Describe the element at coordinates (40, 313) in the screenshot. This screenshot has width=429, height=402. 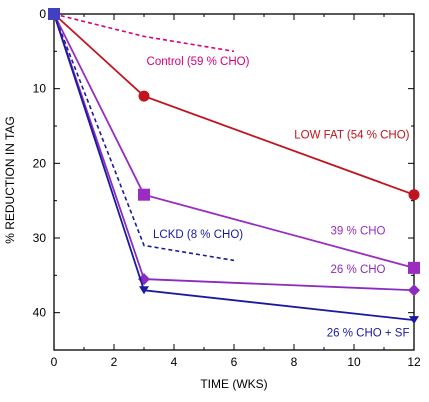
I see `y-tick-label: 40` at that location.